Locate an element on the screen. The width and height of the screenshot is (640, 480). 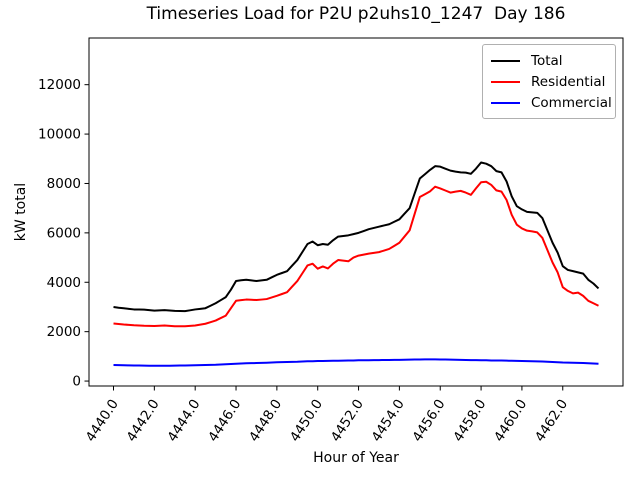
x-tick-label: 4454.0 is located at coordinates (388, 420).